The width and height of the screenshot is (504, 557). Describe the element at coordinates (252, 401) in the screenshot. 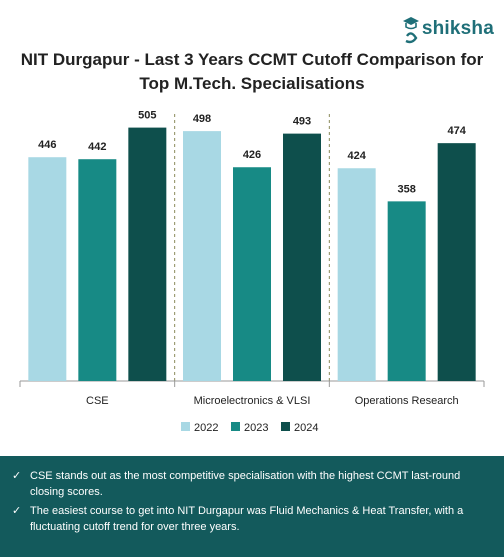

I see `x-tick-label: Microelectronics & VLSI` at that location.